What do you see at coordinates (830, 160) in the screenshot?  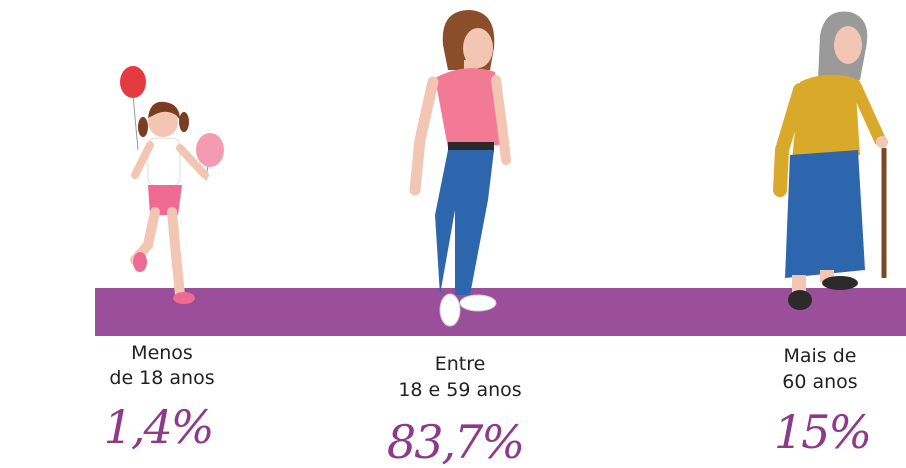 I see `elderly-figure` at bounding box center [830, 160].